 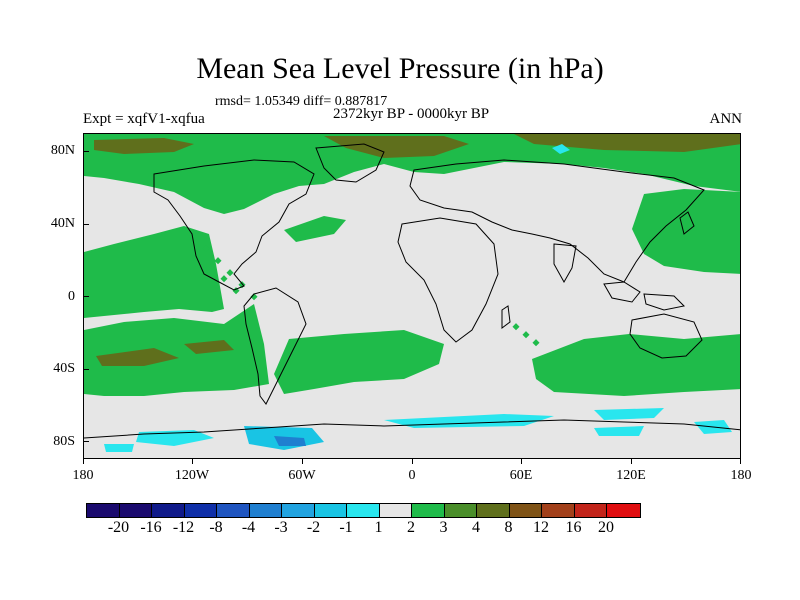 What do you see at coordinates (573, 527) in the screenshot?
I see `colorbar-label: 16` at bounding box center [573, 527].